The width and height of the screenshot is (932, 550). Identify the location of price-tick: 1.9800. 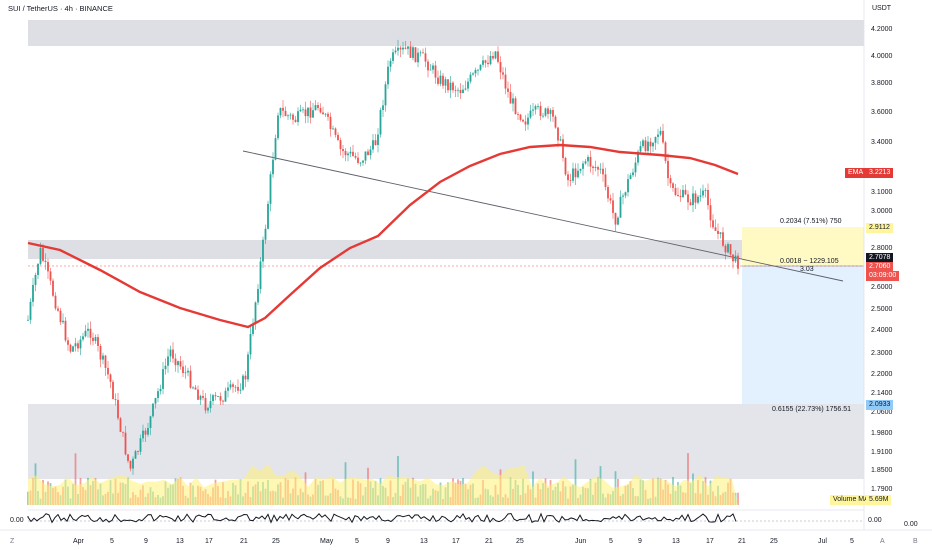
(882, 433).